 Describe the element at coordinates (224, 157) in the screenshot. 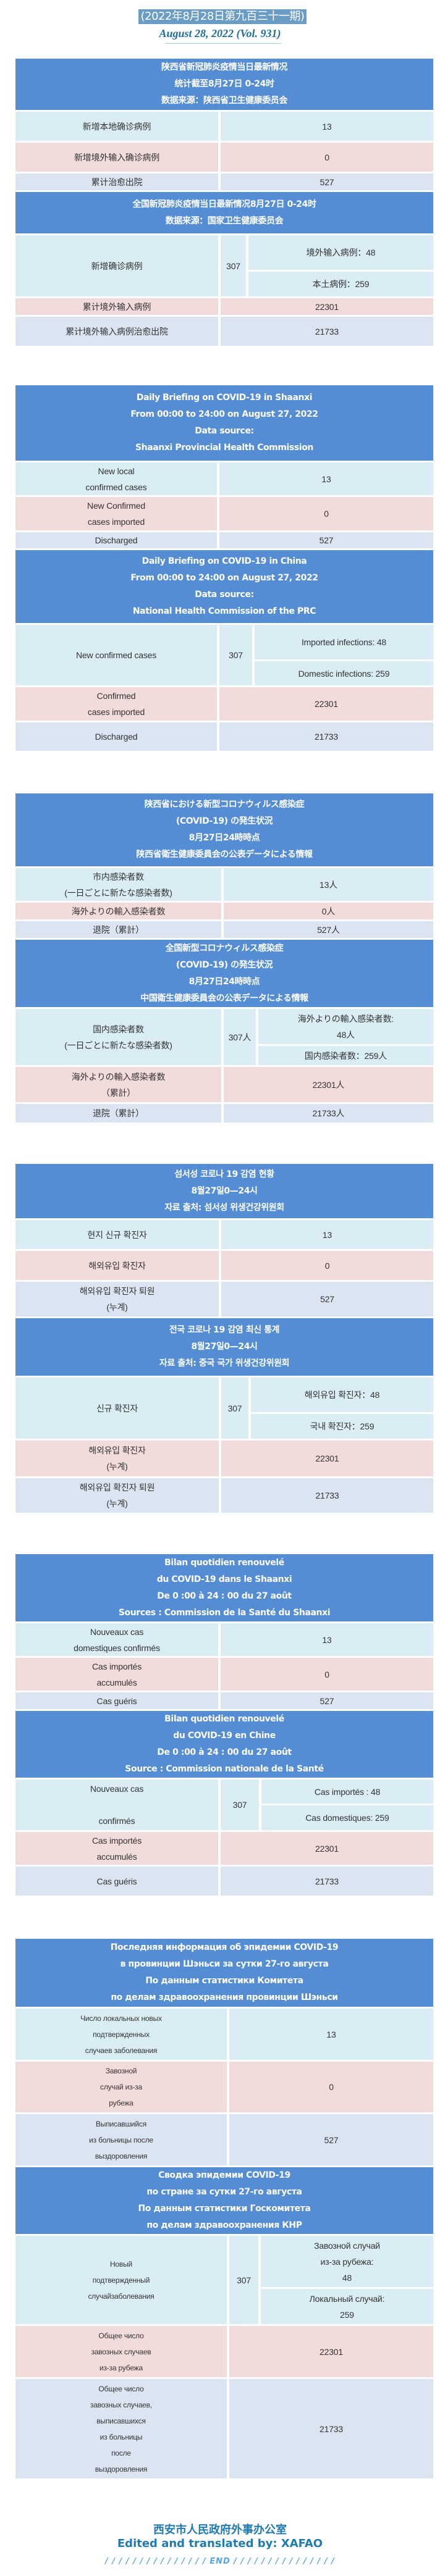

I see `table-row: 新增境外输入确诊病例 0` at that location.